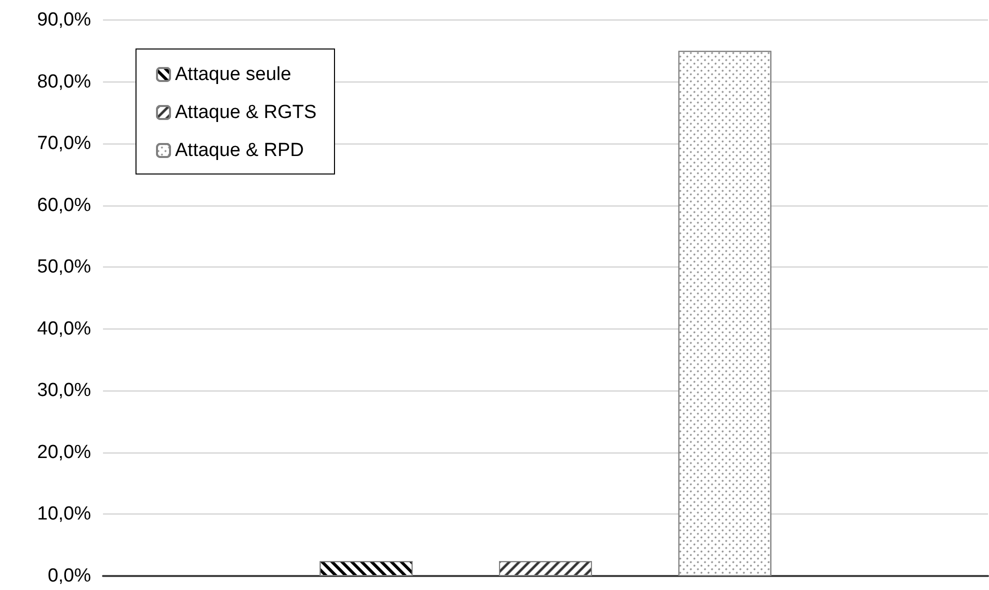 The height and width of the screenshot is (590, 989). I want to click on y-tick-label: 40,0%, so click(64, 329).